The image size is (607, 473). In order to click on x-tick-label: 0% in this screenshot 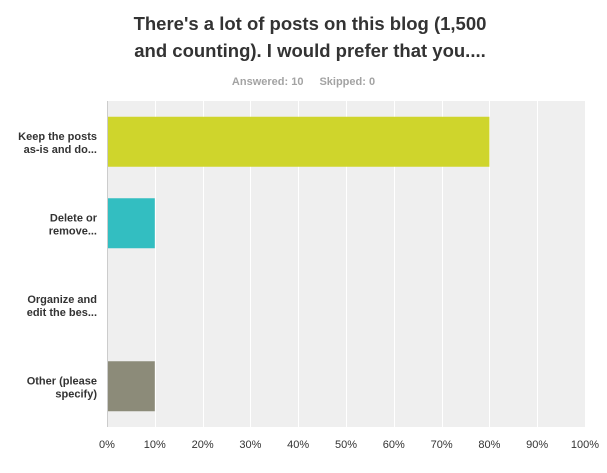, I will do `click(107, 445)`.